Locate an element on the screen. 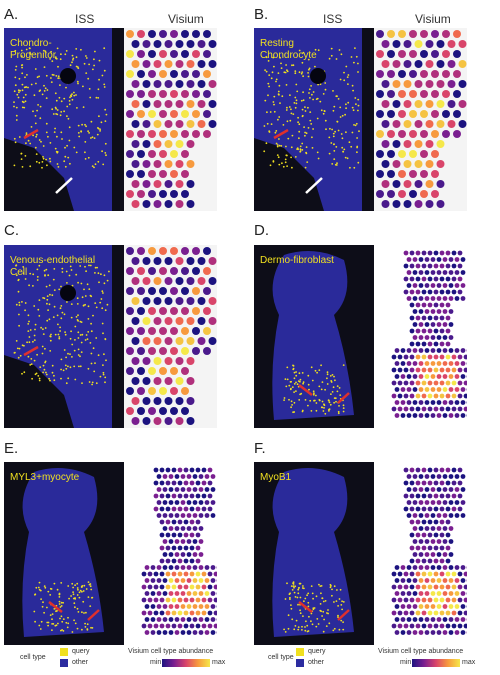 Image resolution: width=500 pixels, height=675 pixels. legend-query-label: query is located at coordinates (81, 651).